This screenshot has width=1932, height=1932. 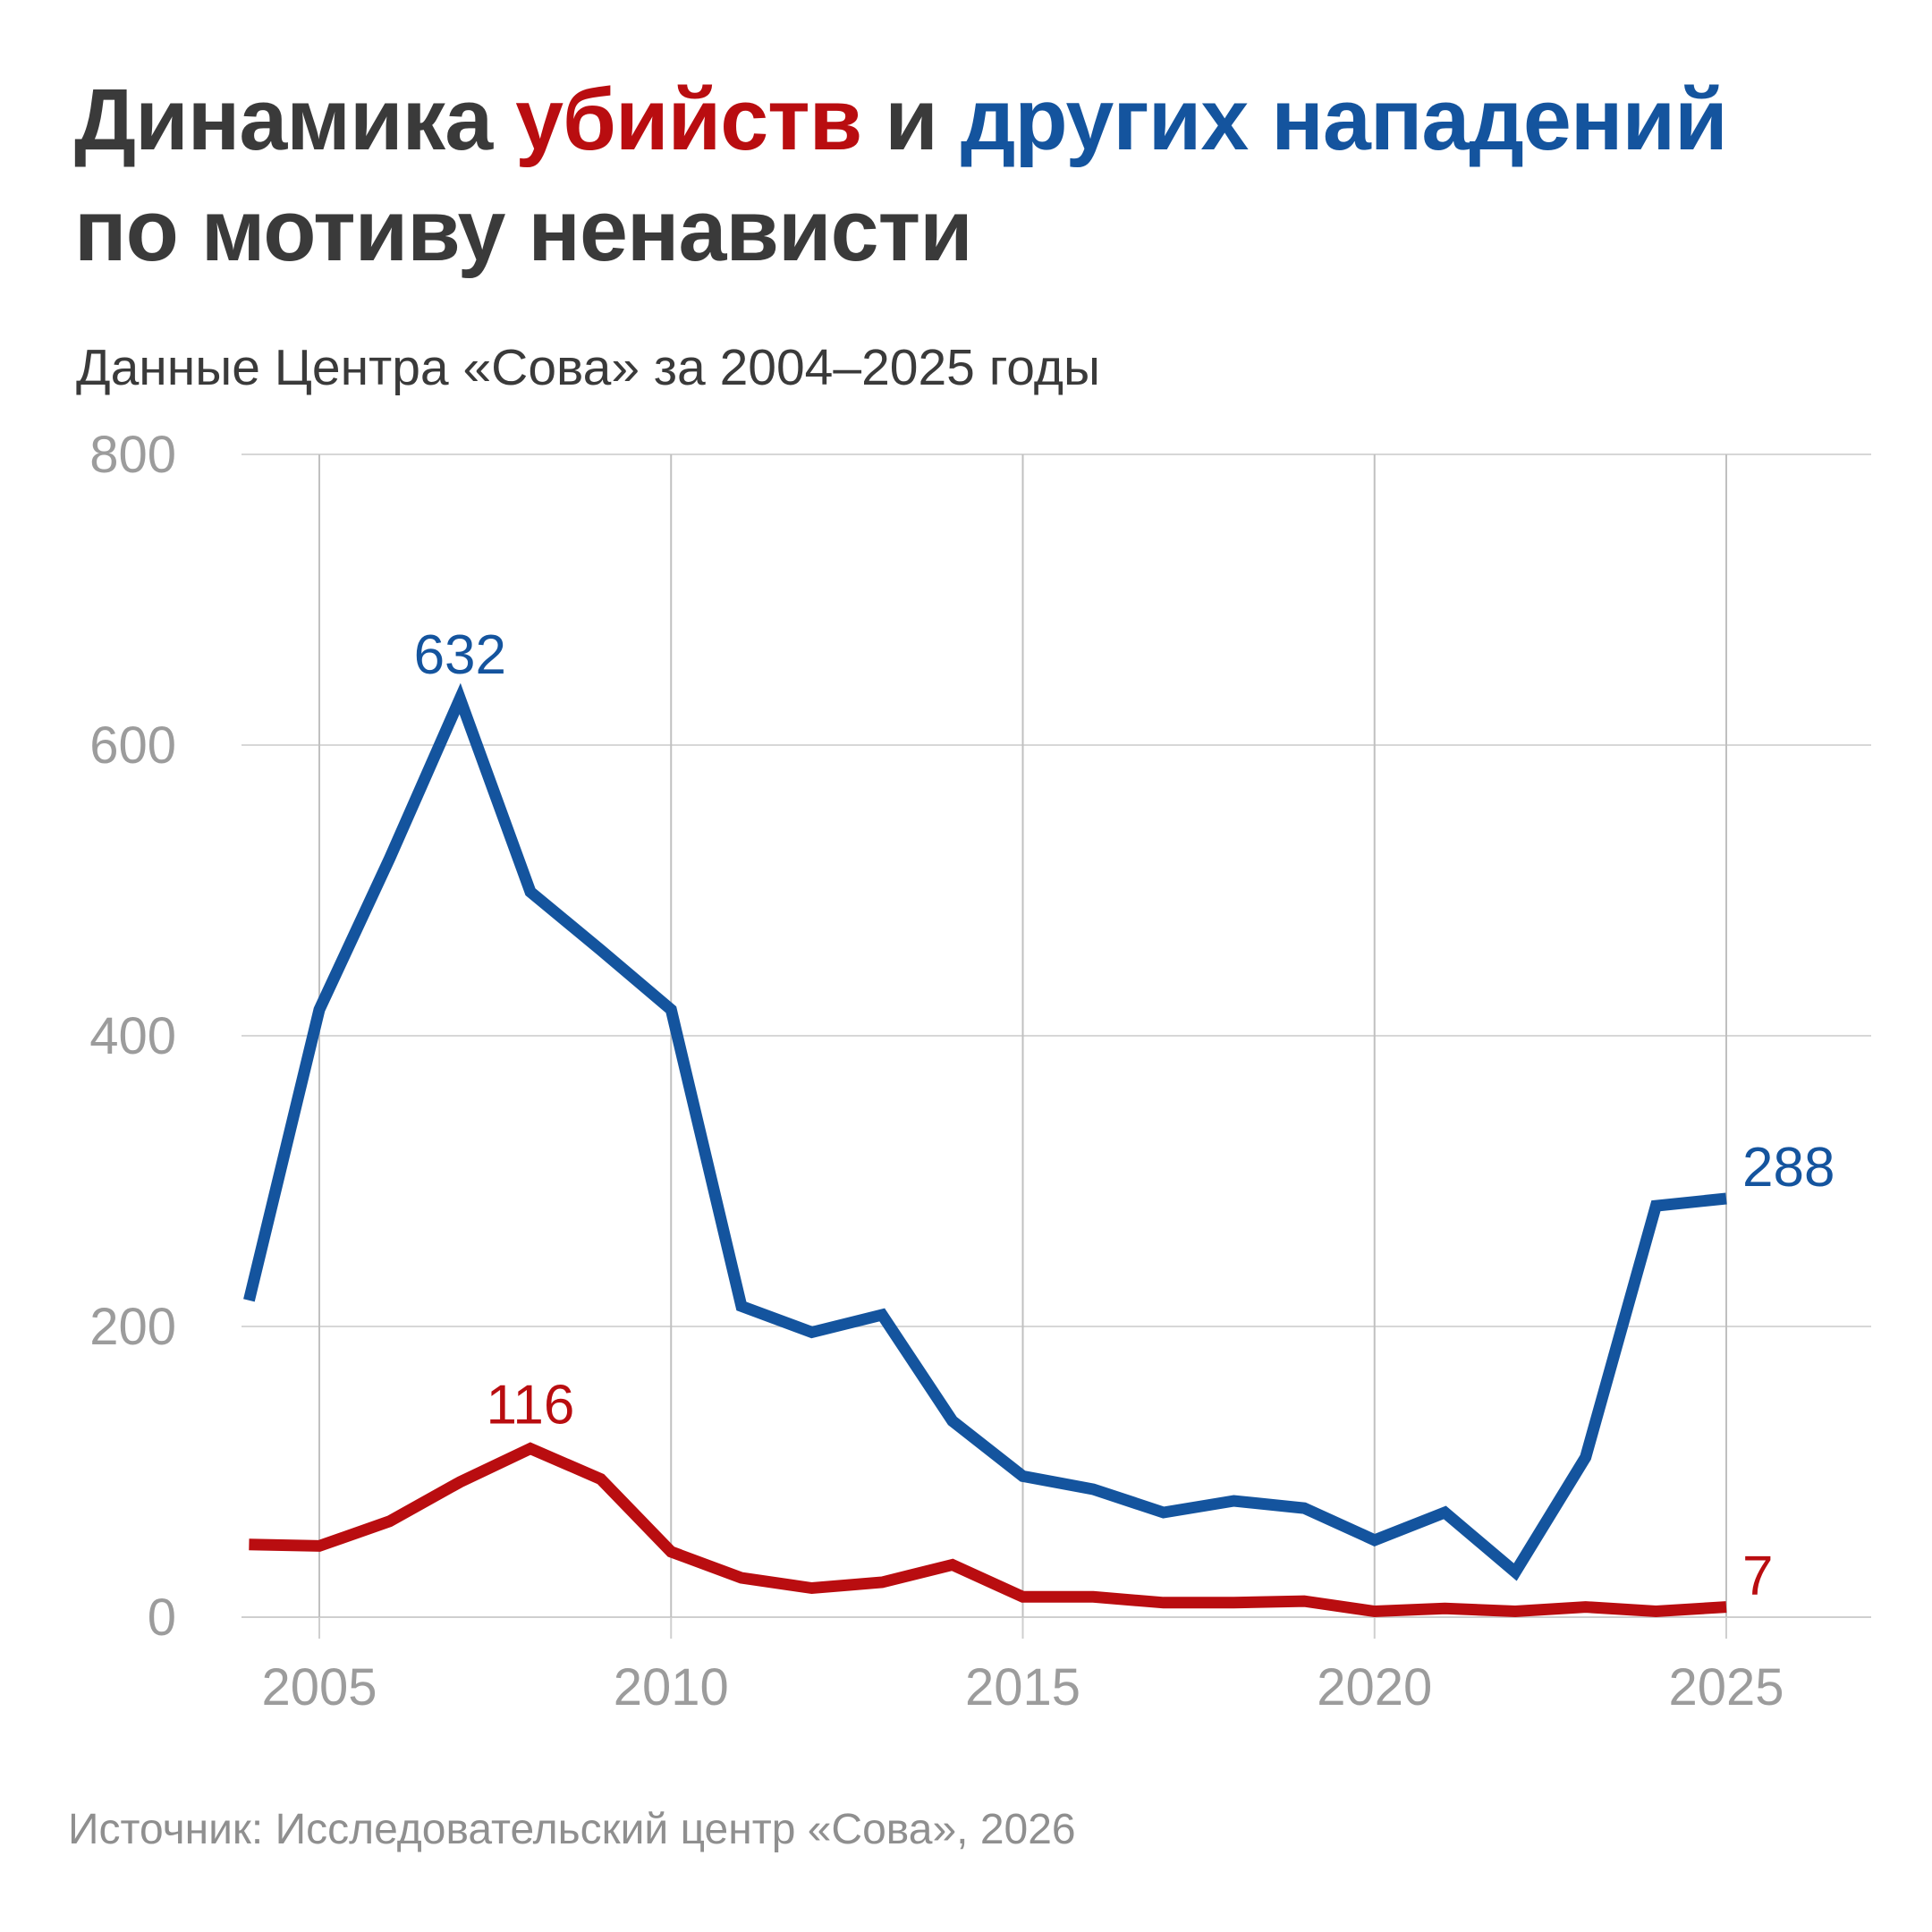 What do you see at coordinates (588, 367) in the screenshot?
I see `chart-subtitle: Данные Центра «Сова» за 2004–2025 годы` at bounding box center [588, 367].